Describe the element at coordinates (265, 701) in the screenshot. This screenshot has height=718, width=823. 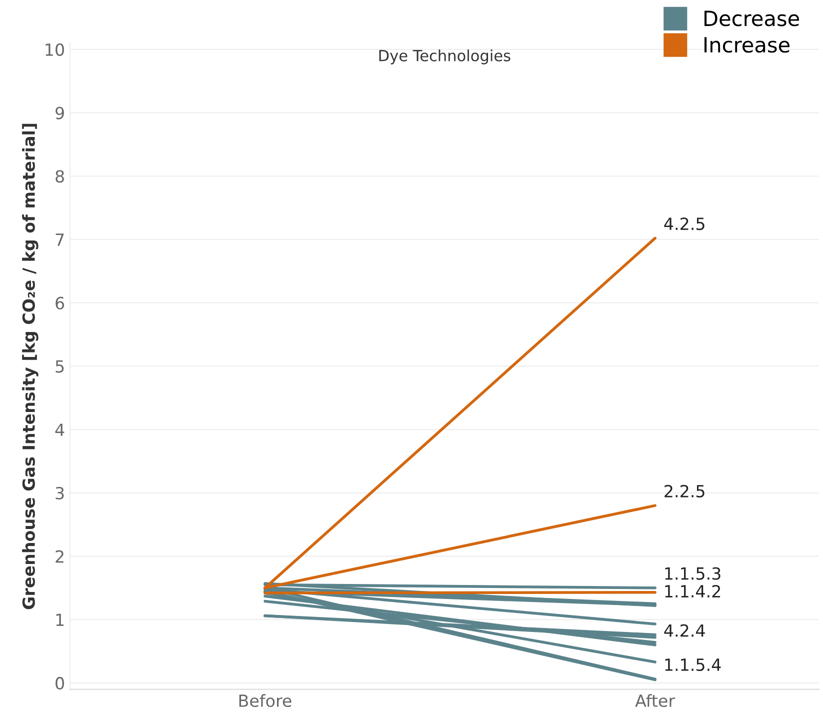
I see `x-tick-label: Before` at that location.